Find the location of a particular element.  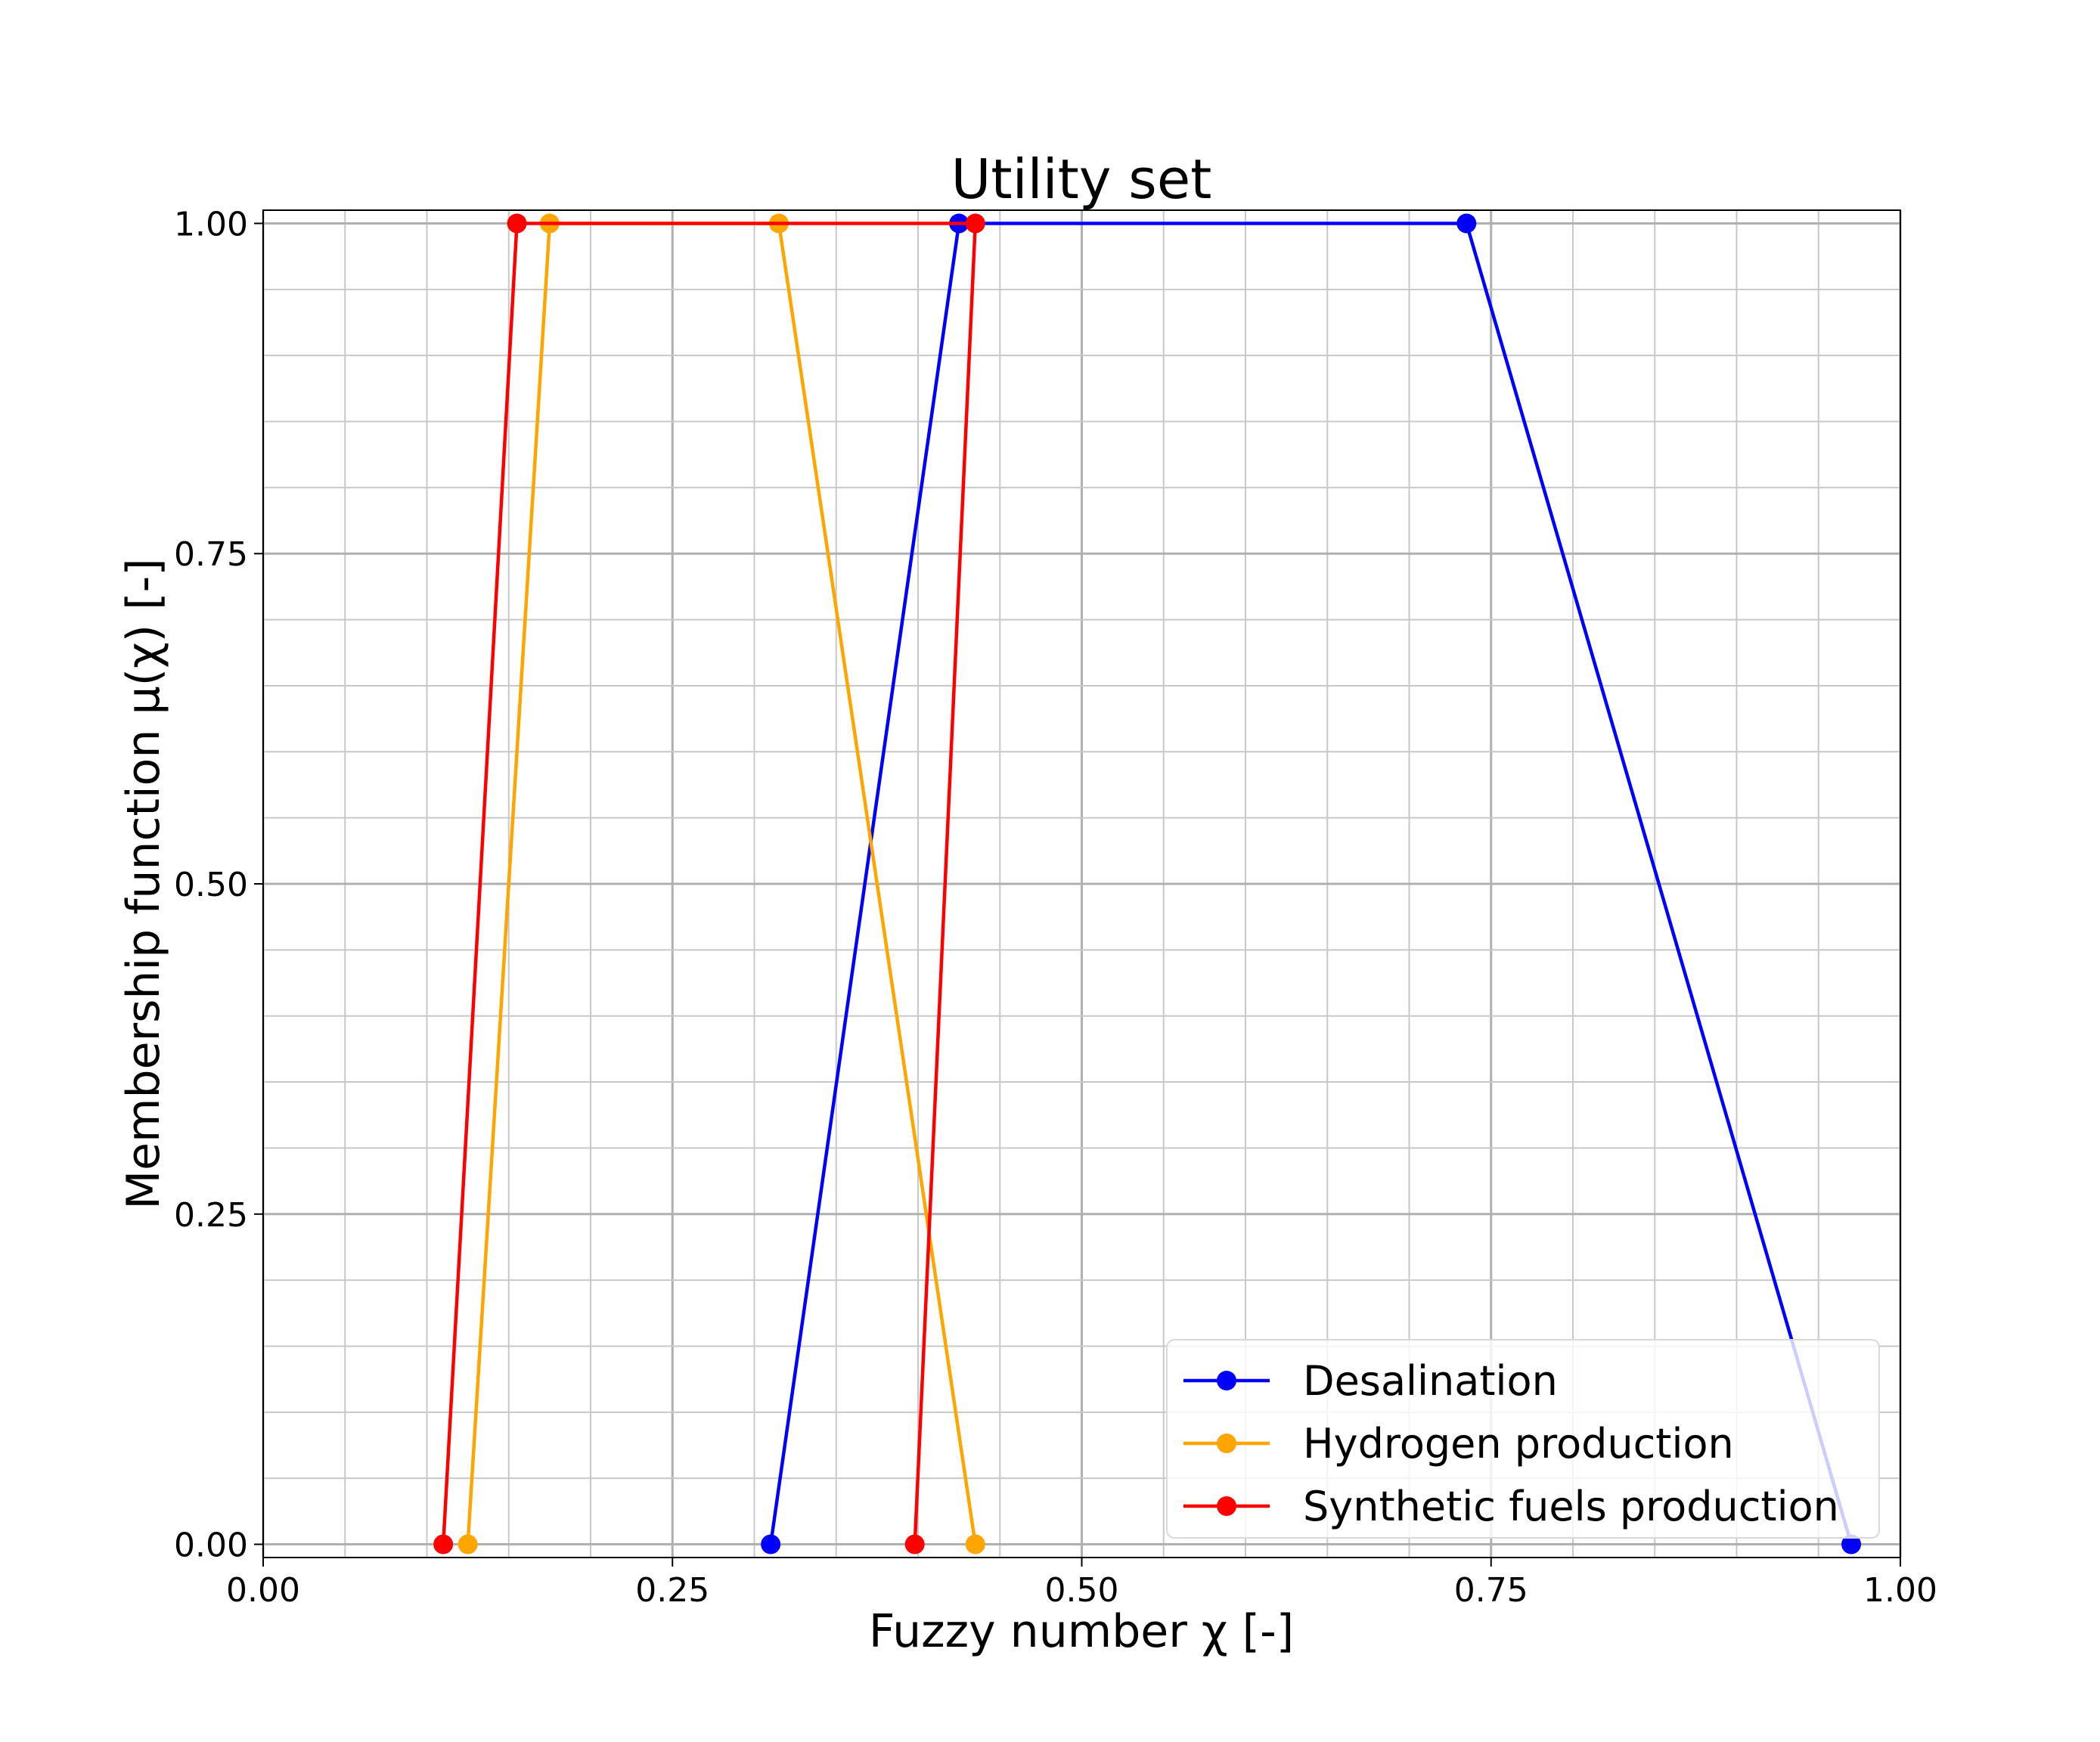

chart-title: Utility set is located at coordinates (1081, 179).